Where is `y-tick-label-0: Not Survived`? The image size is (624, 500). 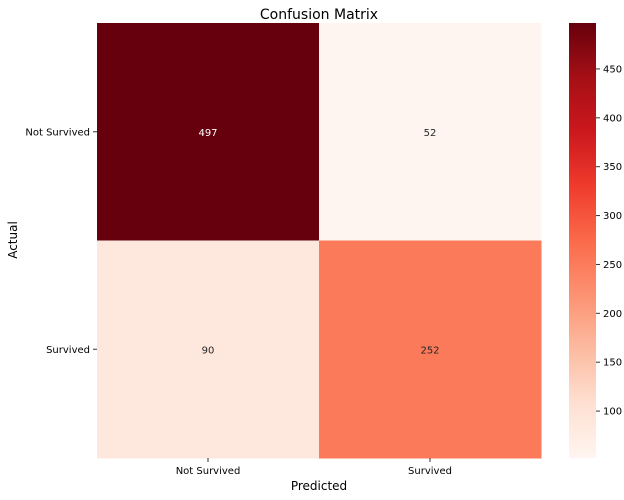 y-tick-label-0: Not Survived is located at coordinates (57, 132).